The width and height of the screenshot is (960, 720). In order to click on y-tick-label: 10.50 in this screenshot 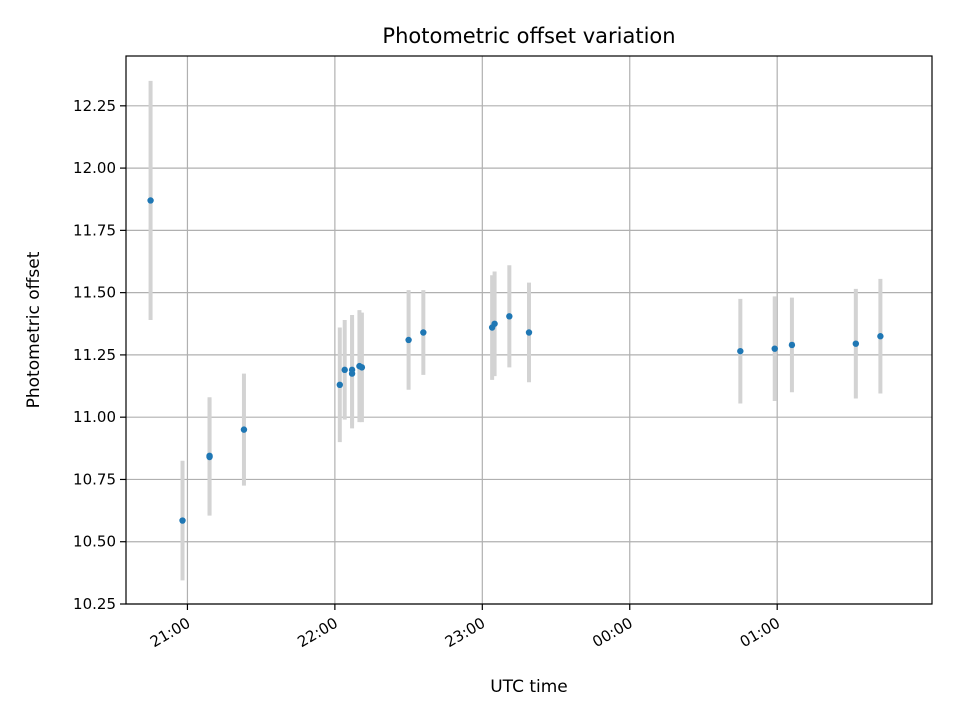, I will do `click(94, 542)`.